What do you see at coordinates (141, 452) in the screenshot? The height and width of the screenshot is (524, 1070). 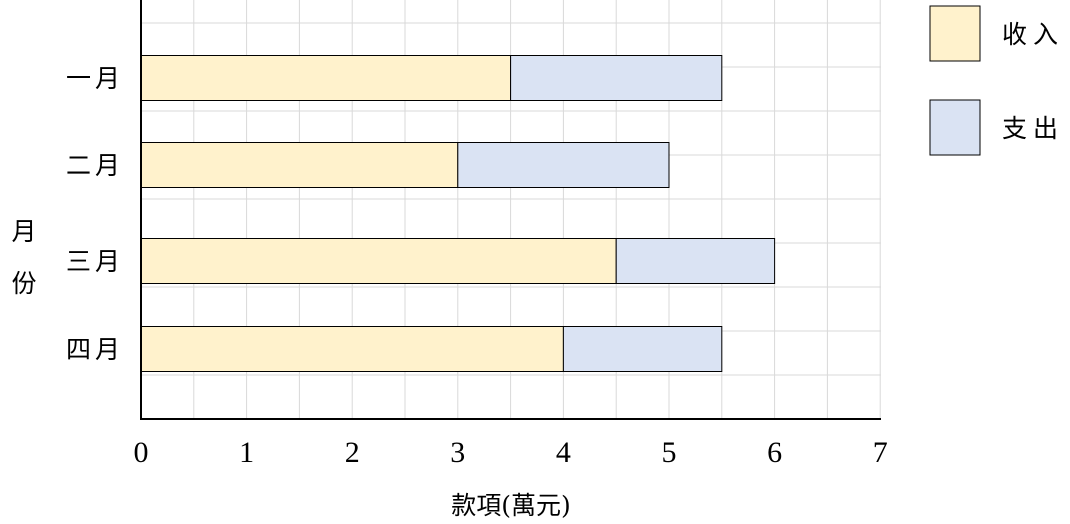 I see `x-tick-label: 0` at bounding box center [141, 452].